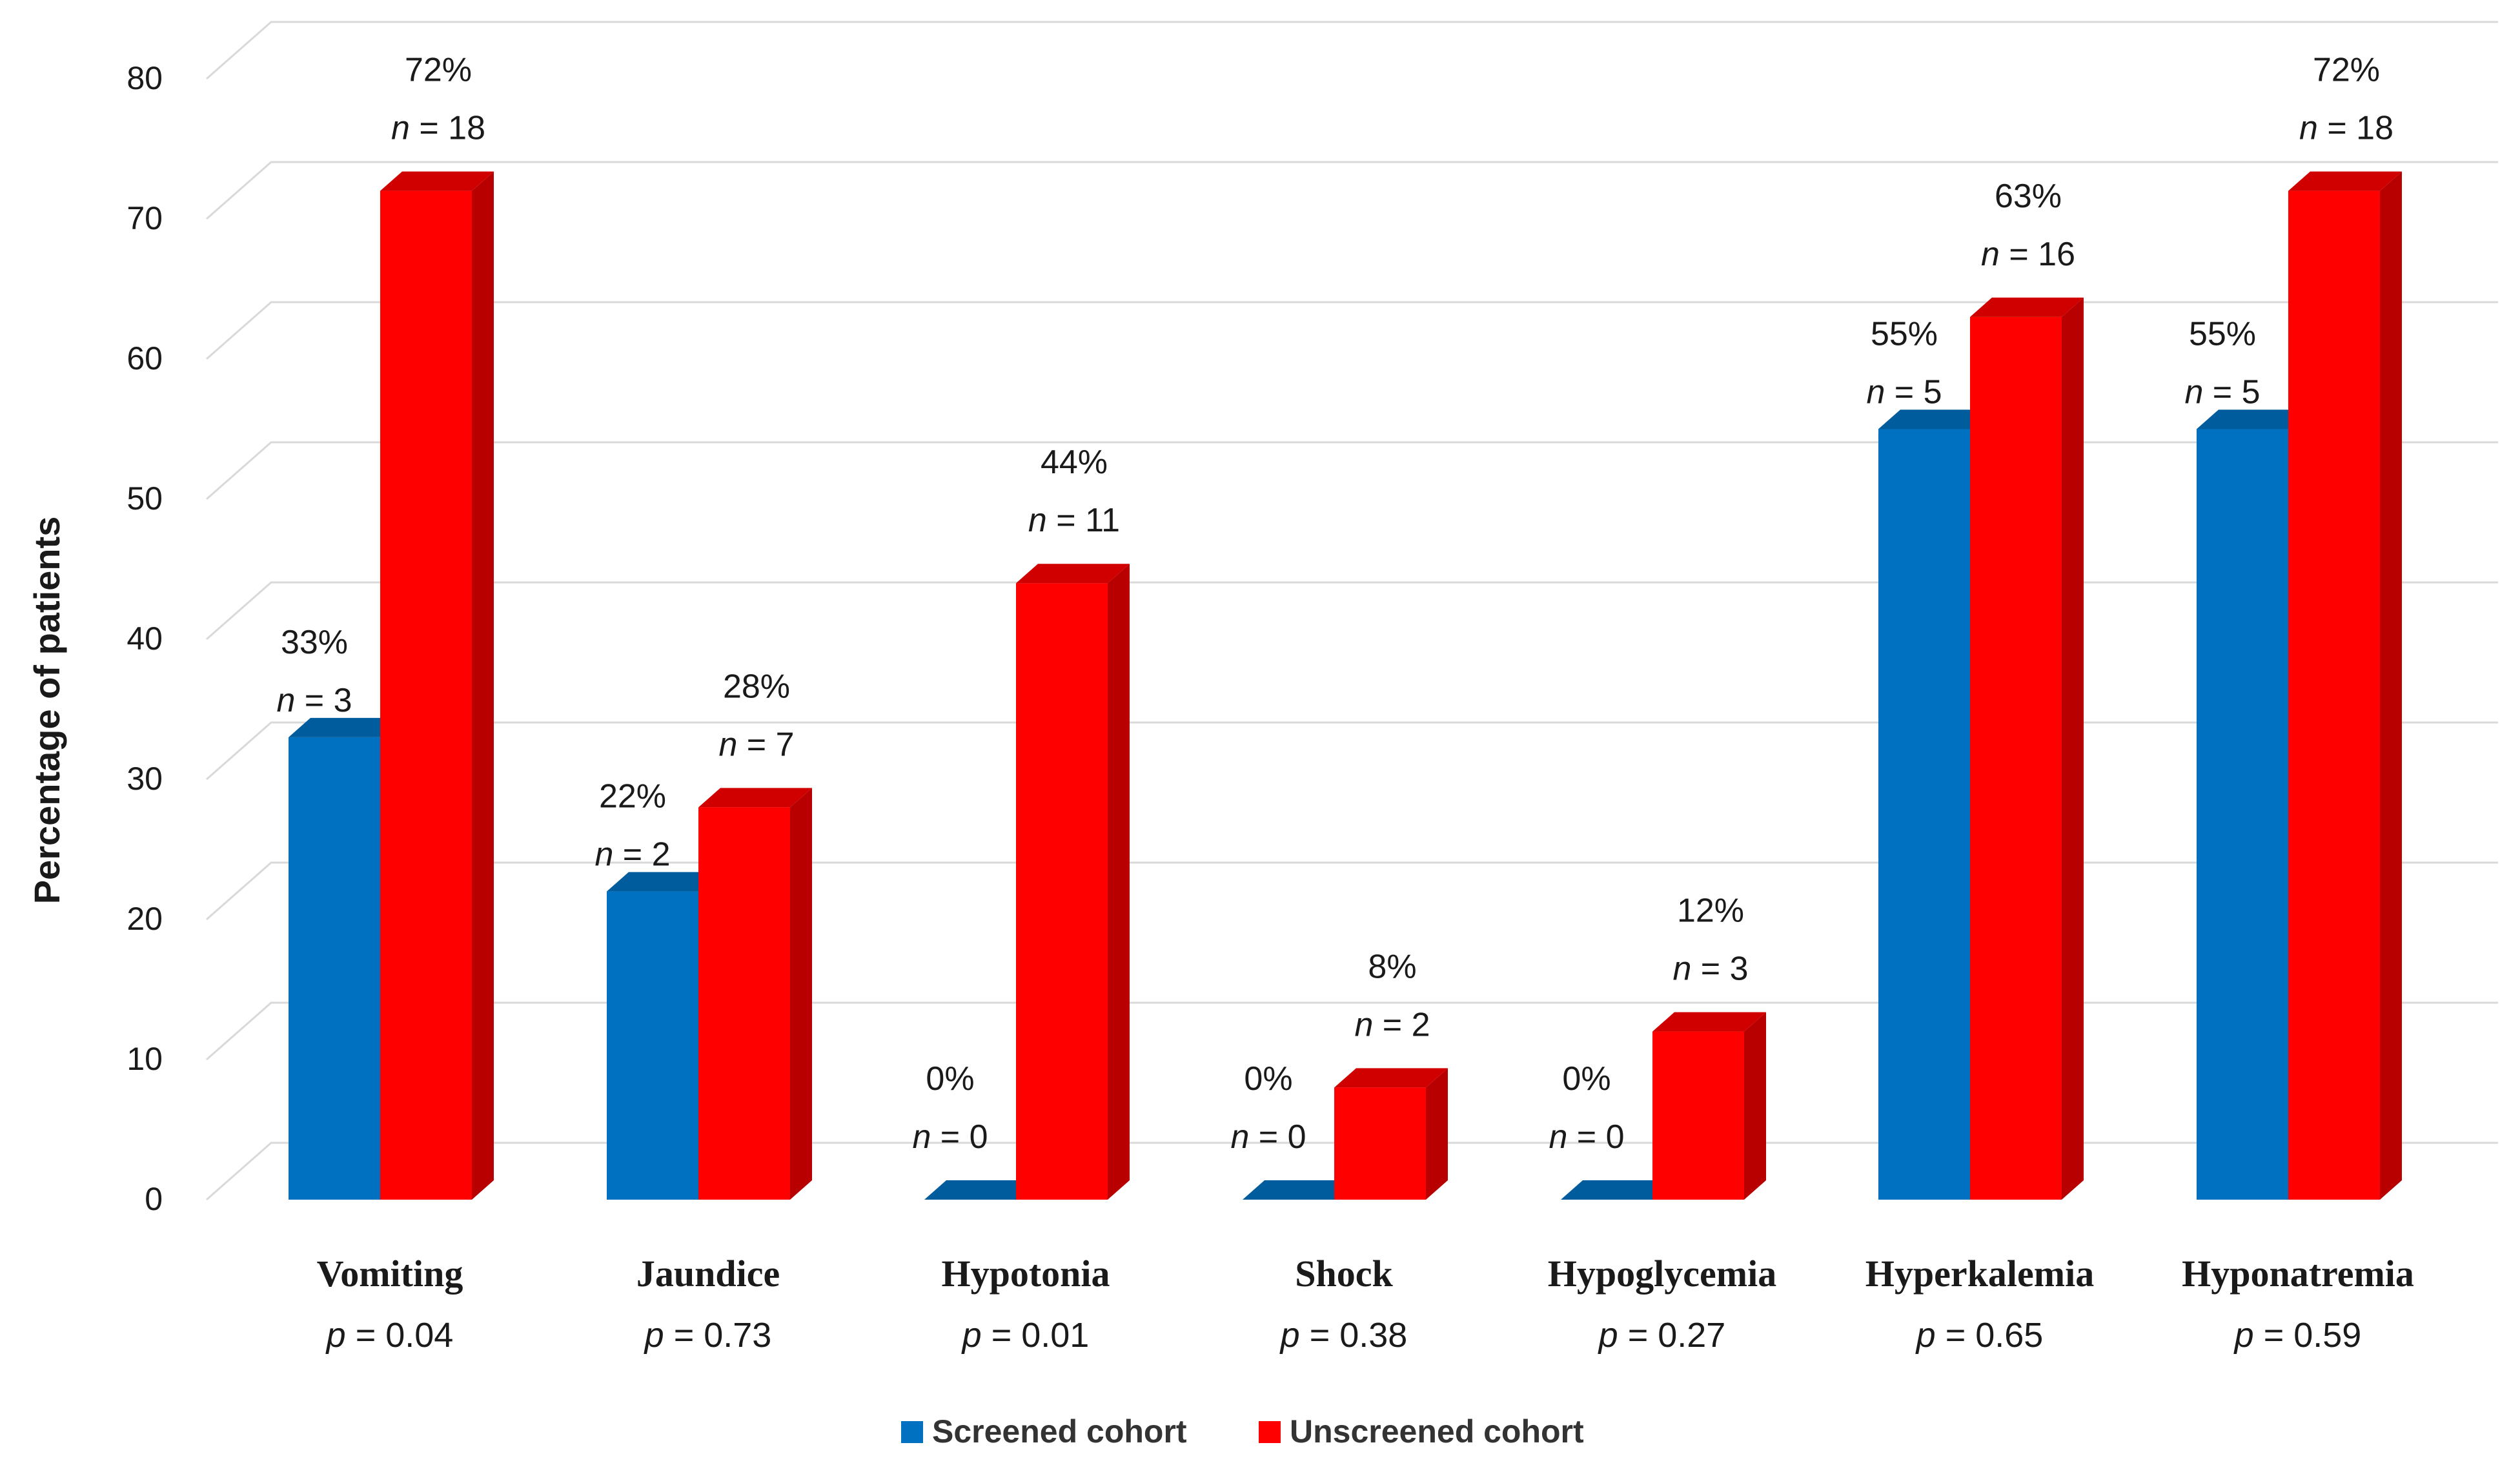  I want to click on legend-swatch-screened, so click(912, 1432).